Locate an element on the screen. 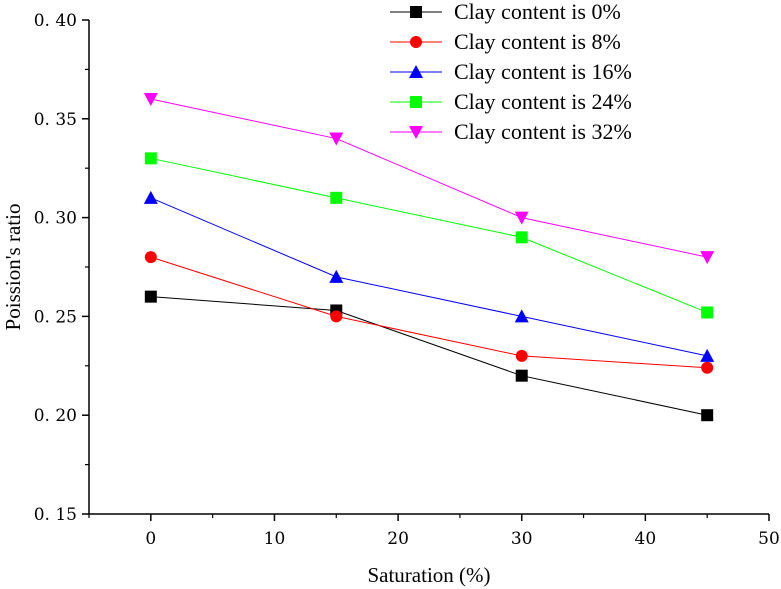  x-axis-ticks: 0 10 20 30 40 50 is located at coordinates (434, 531).